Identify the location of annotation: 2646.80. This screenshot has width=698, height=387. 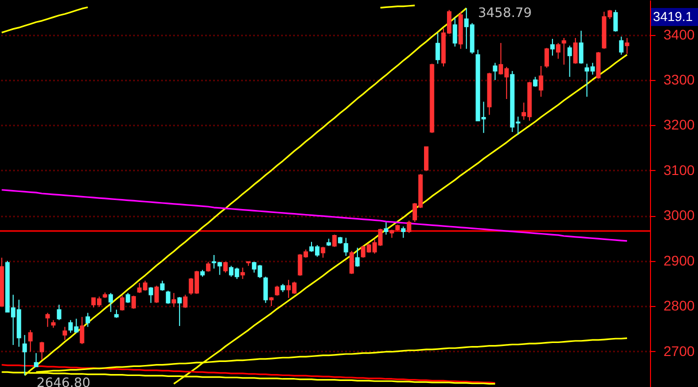
(63, 381).